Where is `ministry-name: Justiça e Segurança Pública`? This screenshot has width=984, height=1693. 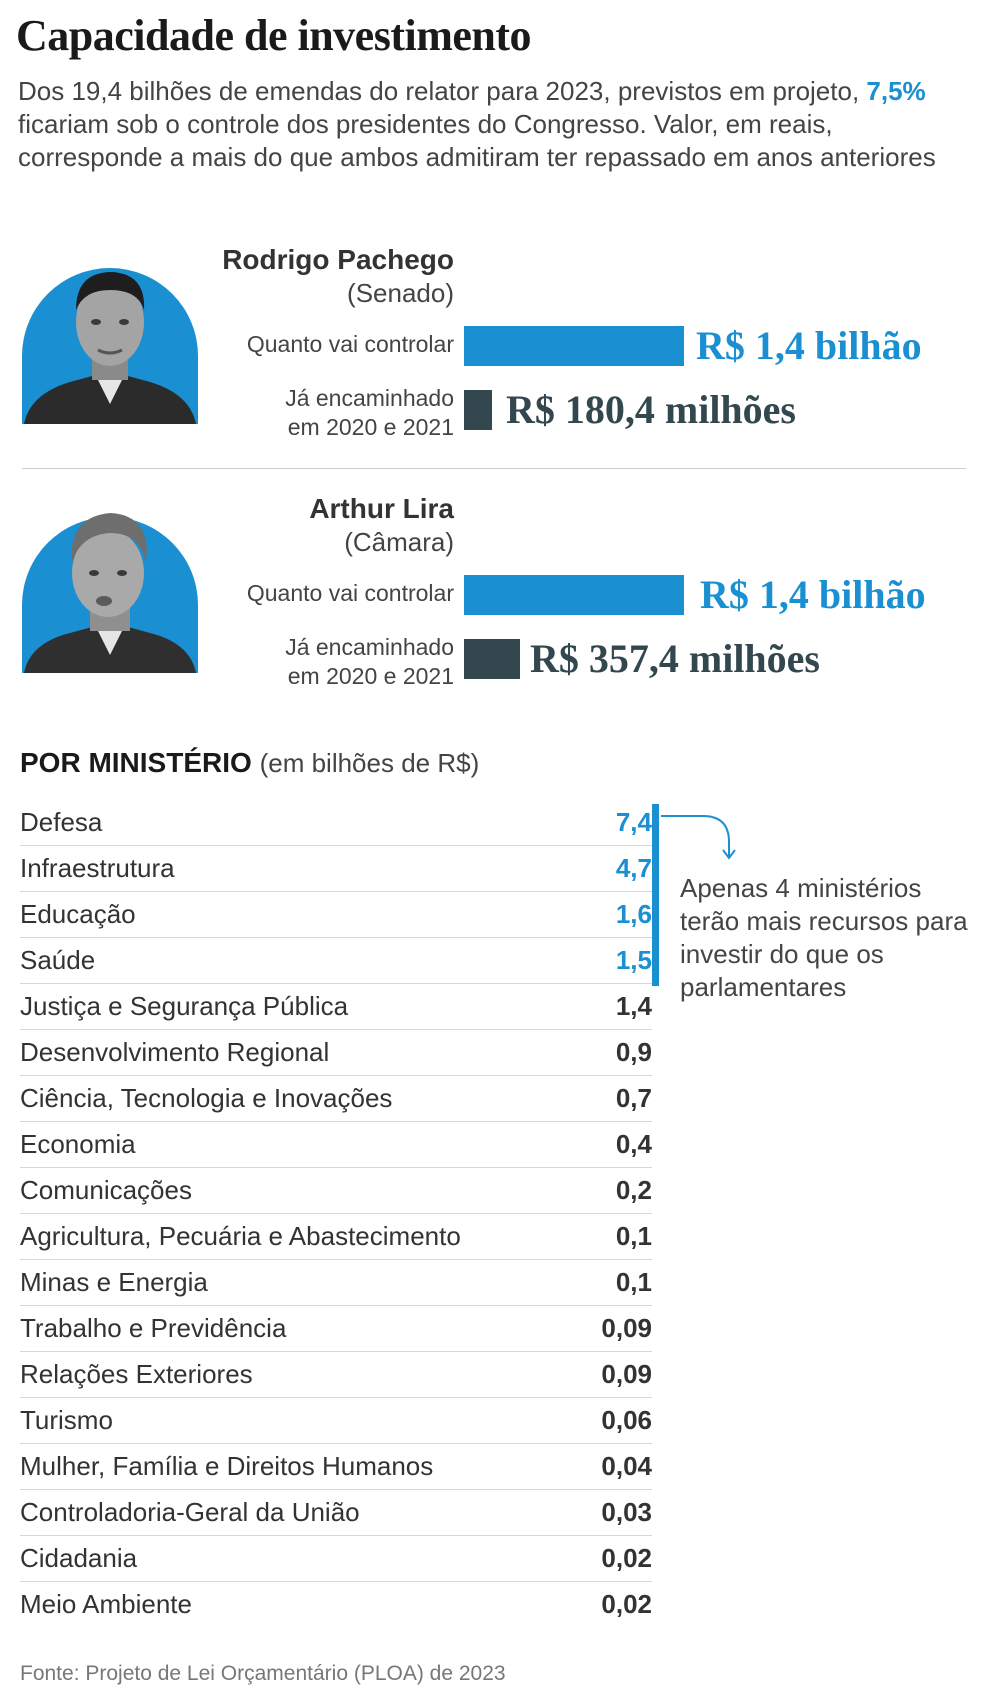 ministry-name: Justiça e Segurança Pública is located at coordinates (184, 1006).